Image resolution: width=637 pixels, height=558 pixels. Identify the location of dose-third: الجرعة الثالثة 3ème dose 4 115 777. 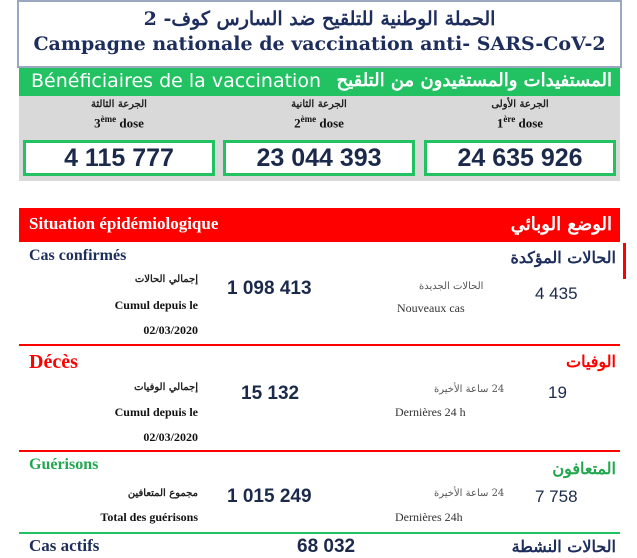
(119, 138).